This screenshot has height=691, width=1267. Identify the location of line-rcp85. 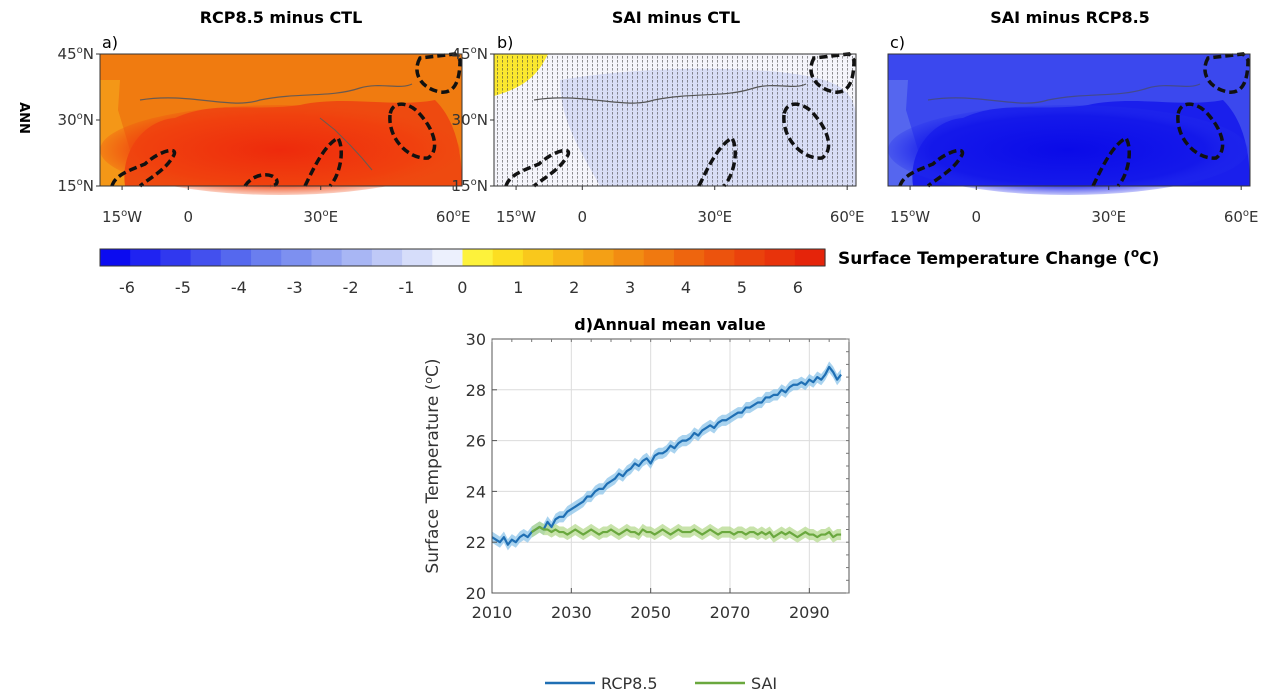
(666, 455).